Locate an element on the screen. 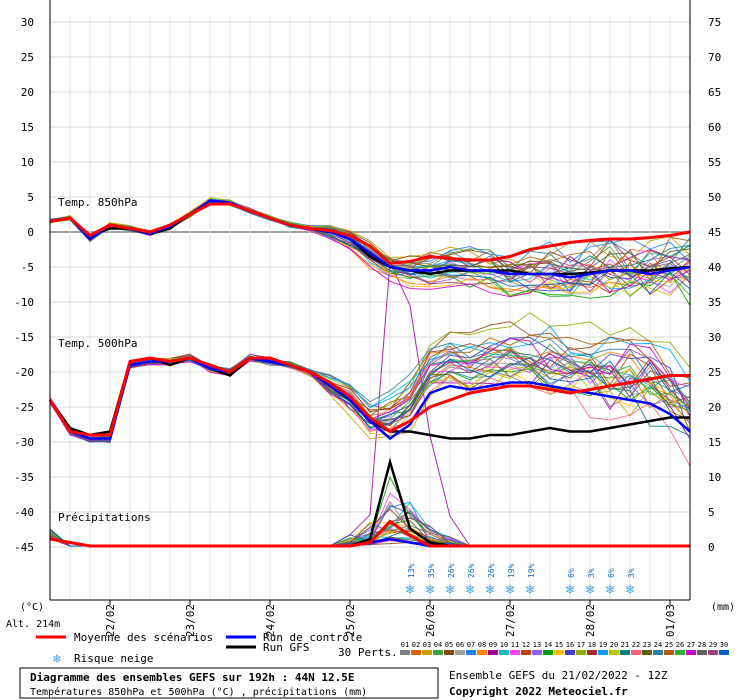 This screenshot has width=740, height=700. pert-id-label: 14 is located at coordinates (548, 645).